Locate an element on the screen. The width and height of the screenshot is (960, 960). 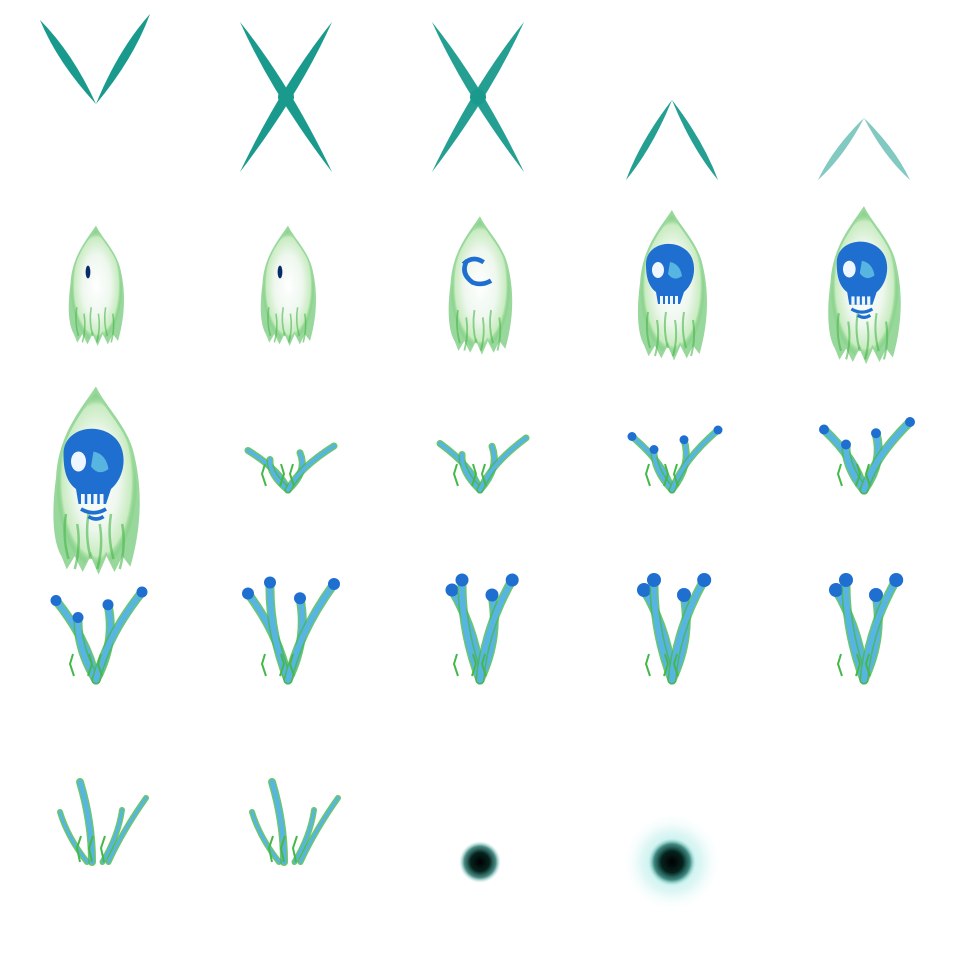
dark-orb-core is located at coordinates (480, 862).